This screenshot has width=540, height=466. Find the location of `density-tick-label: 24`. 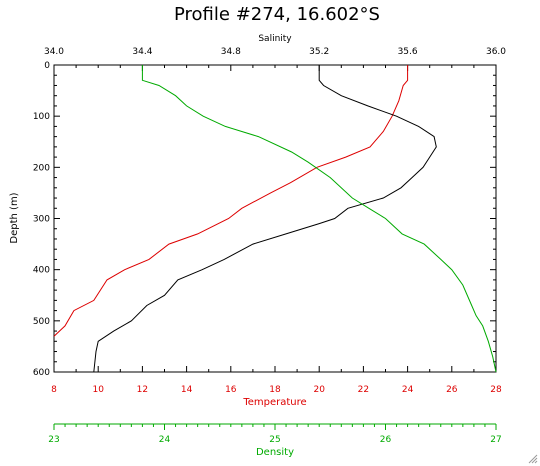

density-tick-label: 24 is located at coordinates (165, 440).